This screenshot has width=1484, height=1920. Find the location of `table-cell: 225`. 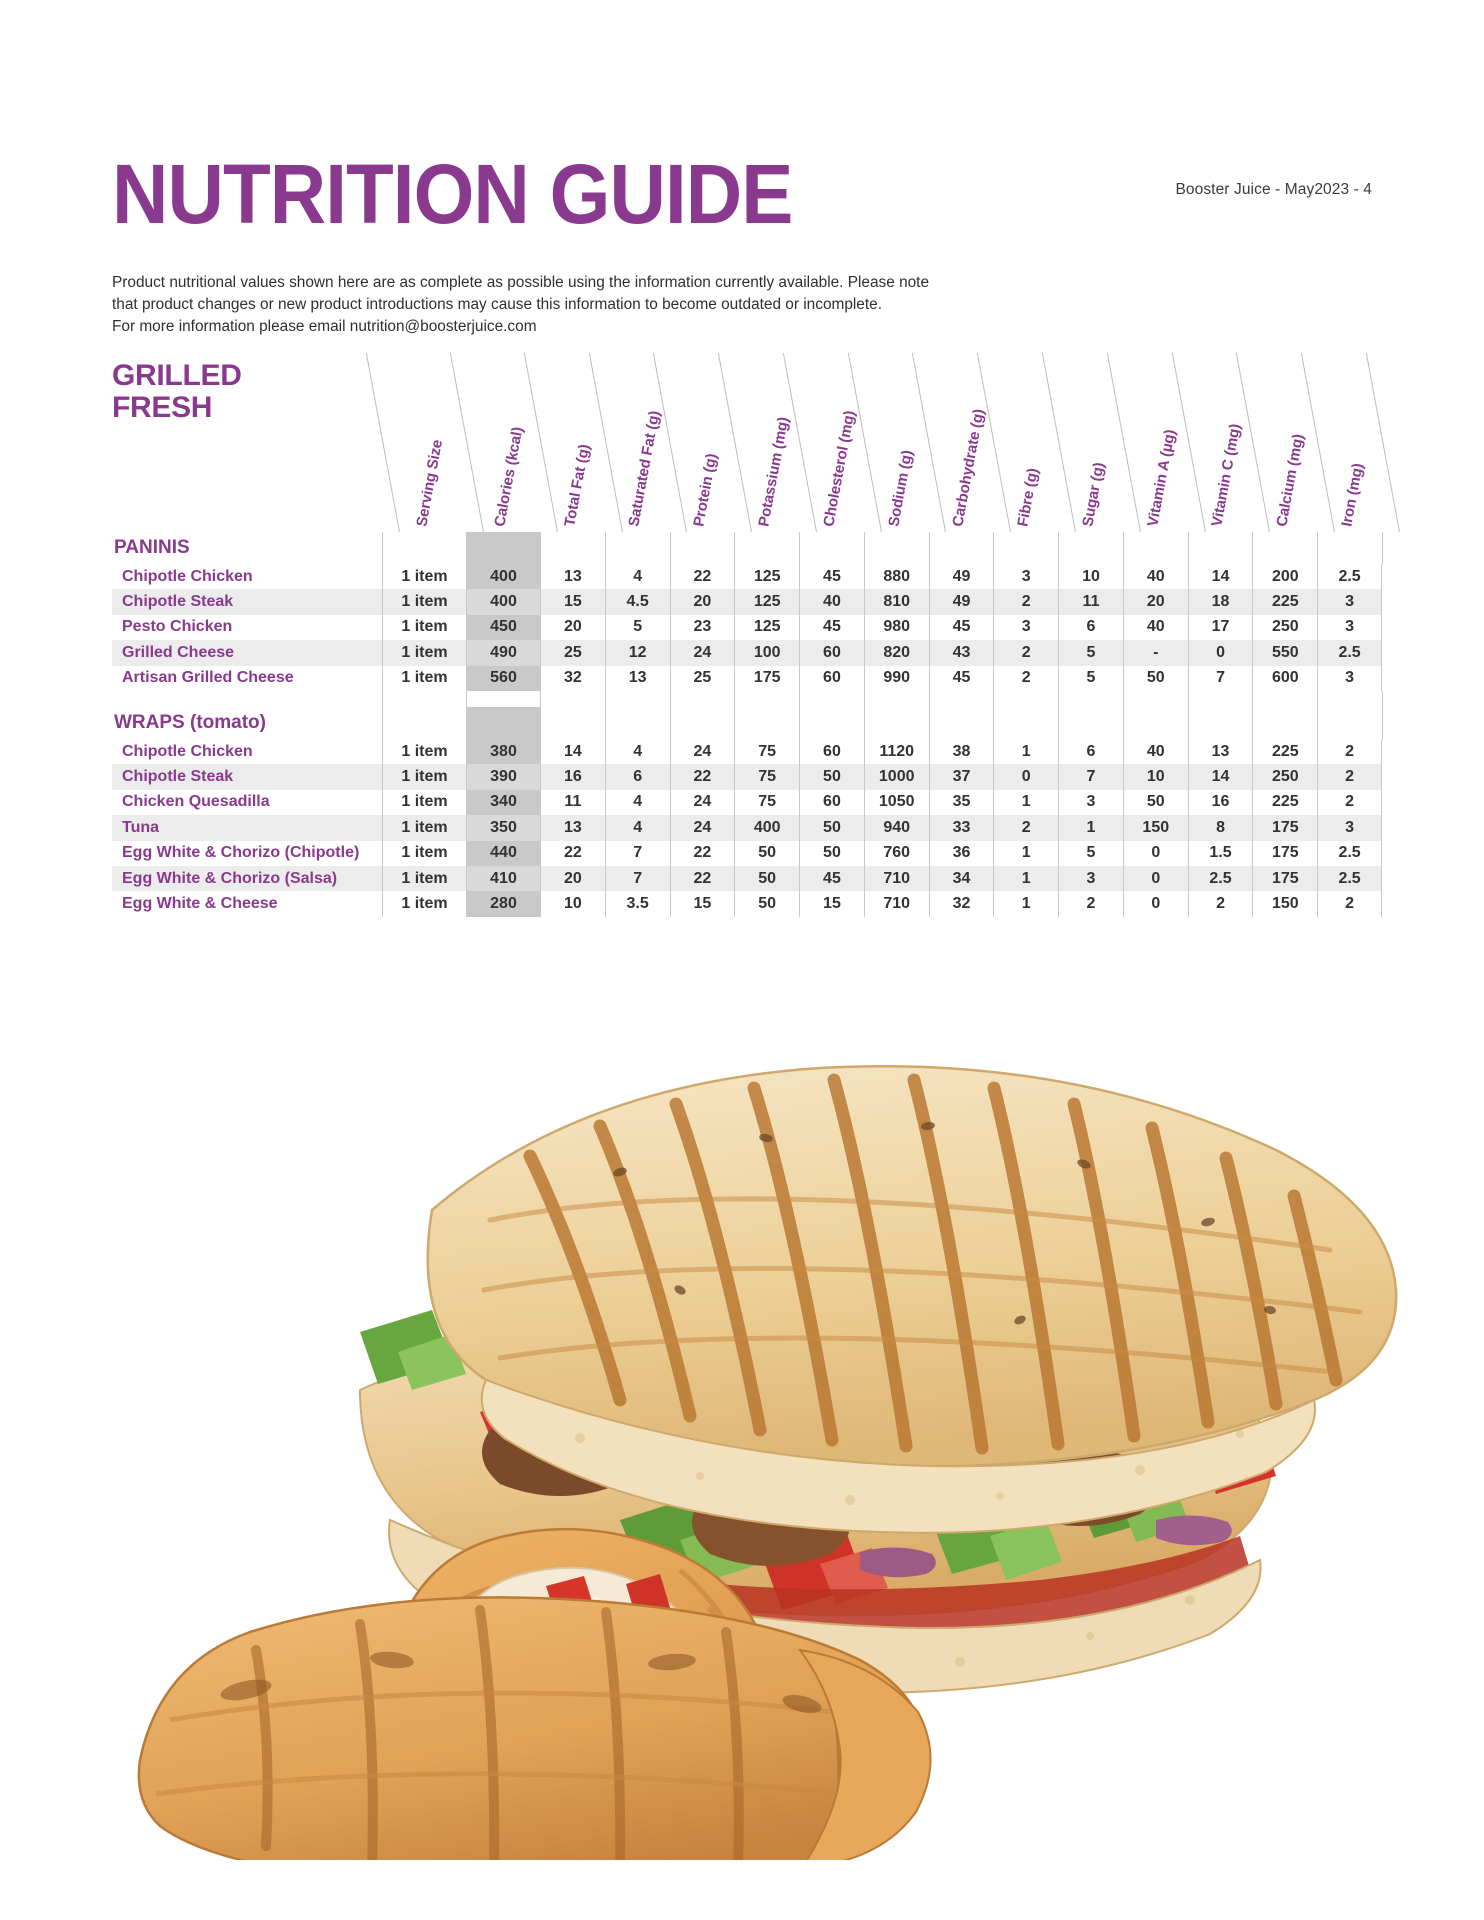

table-cell: 225 is located at coordinates (1284, 751).